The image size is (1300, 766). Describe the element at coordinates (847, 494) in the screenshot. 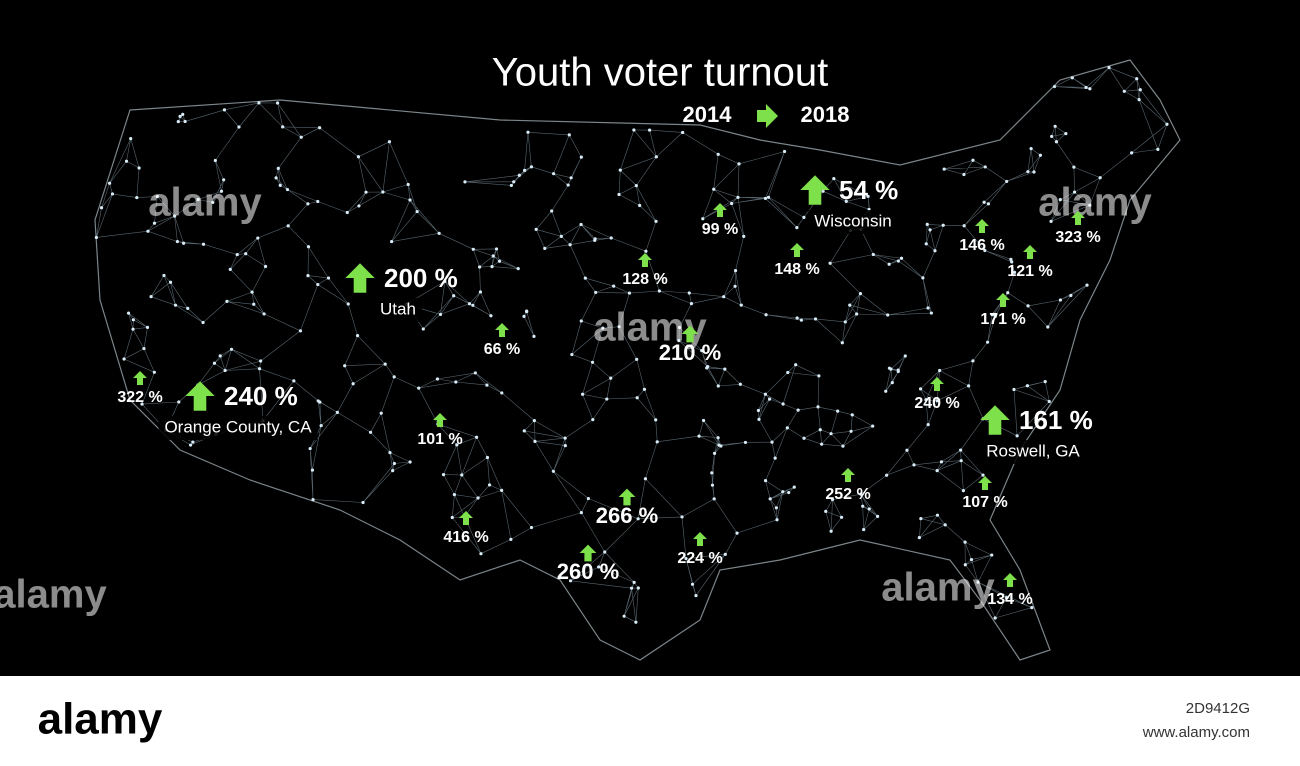

I see `marker-value: 252 %` at that location.